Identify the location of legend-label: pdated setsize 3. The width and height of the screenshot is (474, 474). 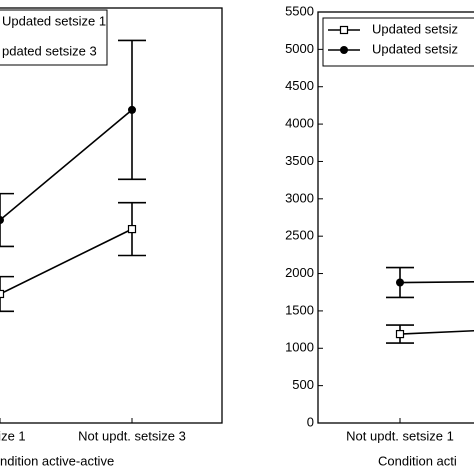
(49, 50).